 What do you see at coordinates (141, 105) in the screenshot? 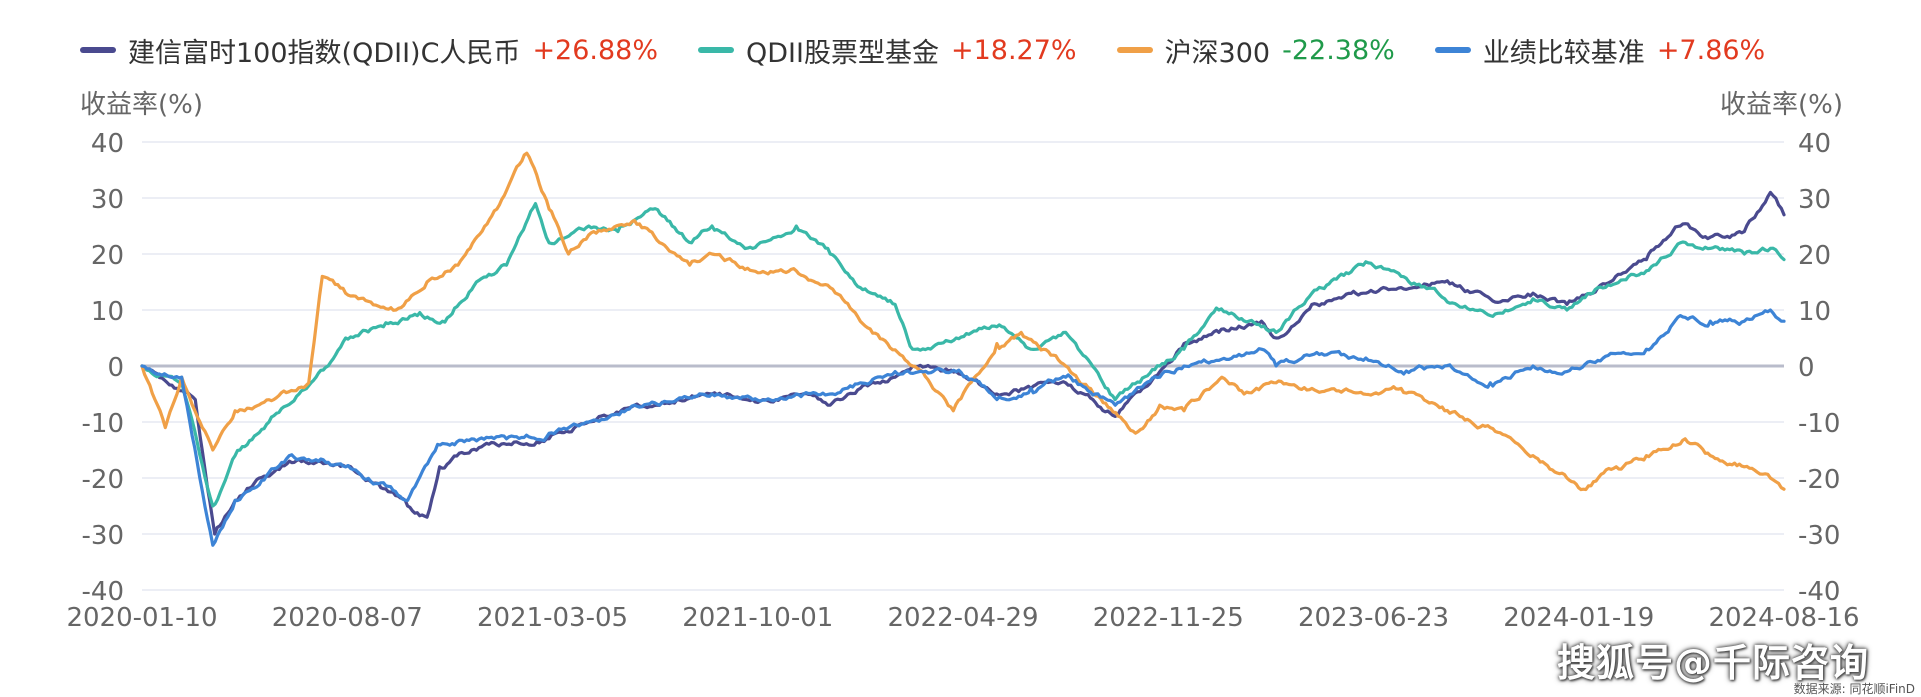
I see `y-axis-title-left: 收益率(%)` at bounding box center [141, 105].